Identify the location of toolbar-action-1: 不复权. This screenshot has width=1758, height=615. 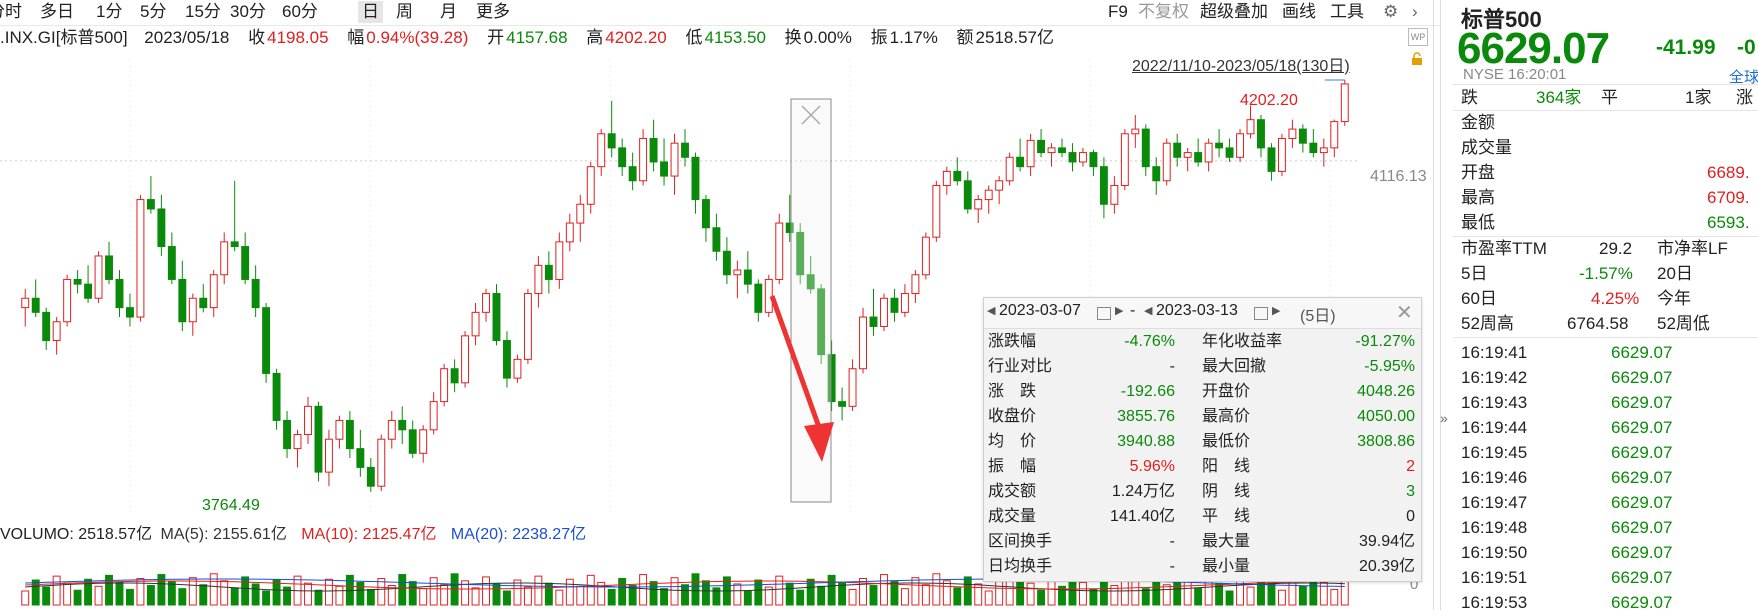
(1163, 11).